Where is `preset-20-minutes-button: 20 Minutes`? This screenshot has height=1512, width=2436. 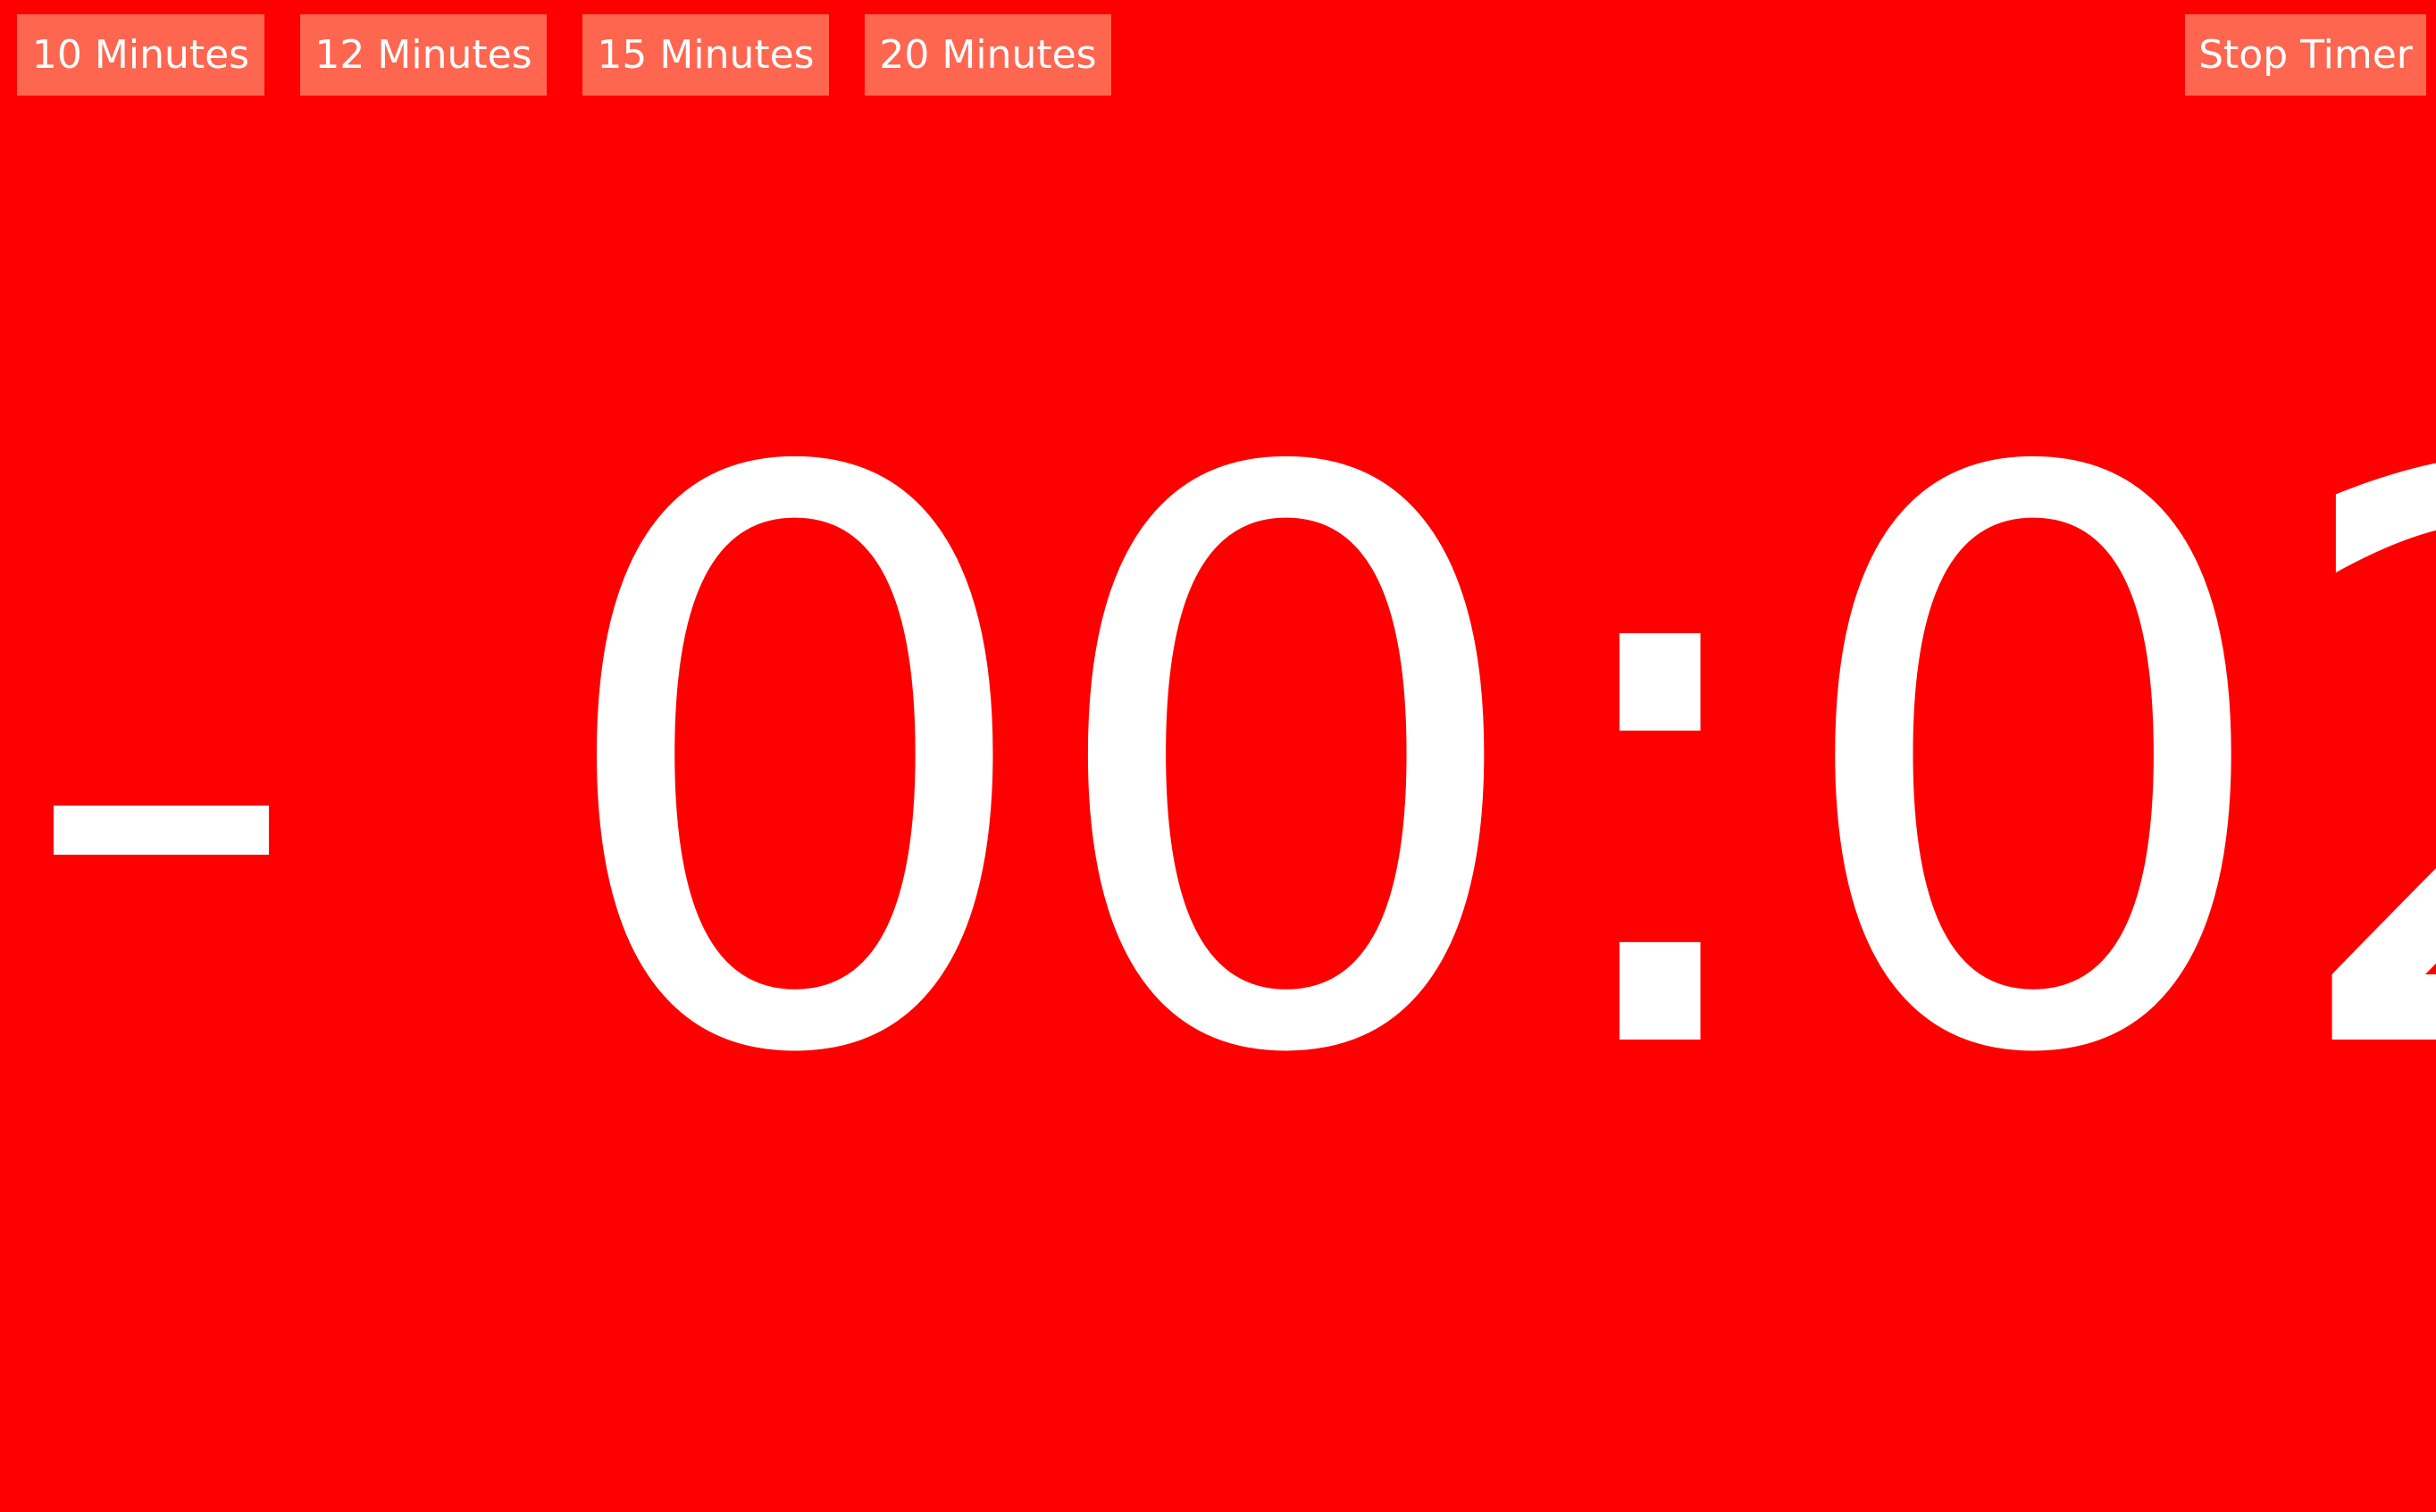
preset-20-minutes-button: 20 Minutes is located at coordinates (988, 55).